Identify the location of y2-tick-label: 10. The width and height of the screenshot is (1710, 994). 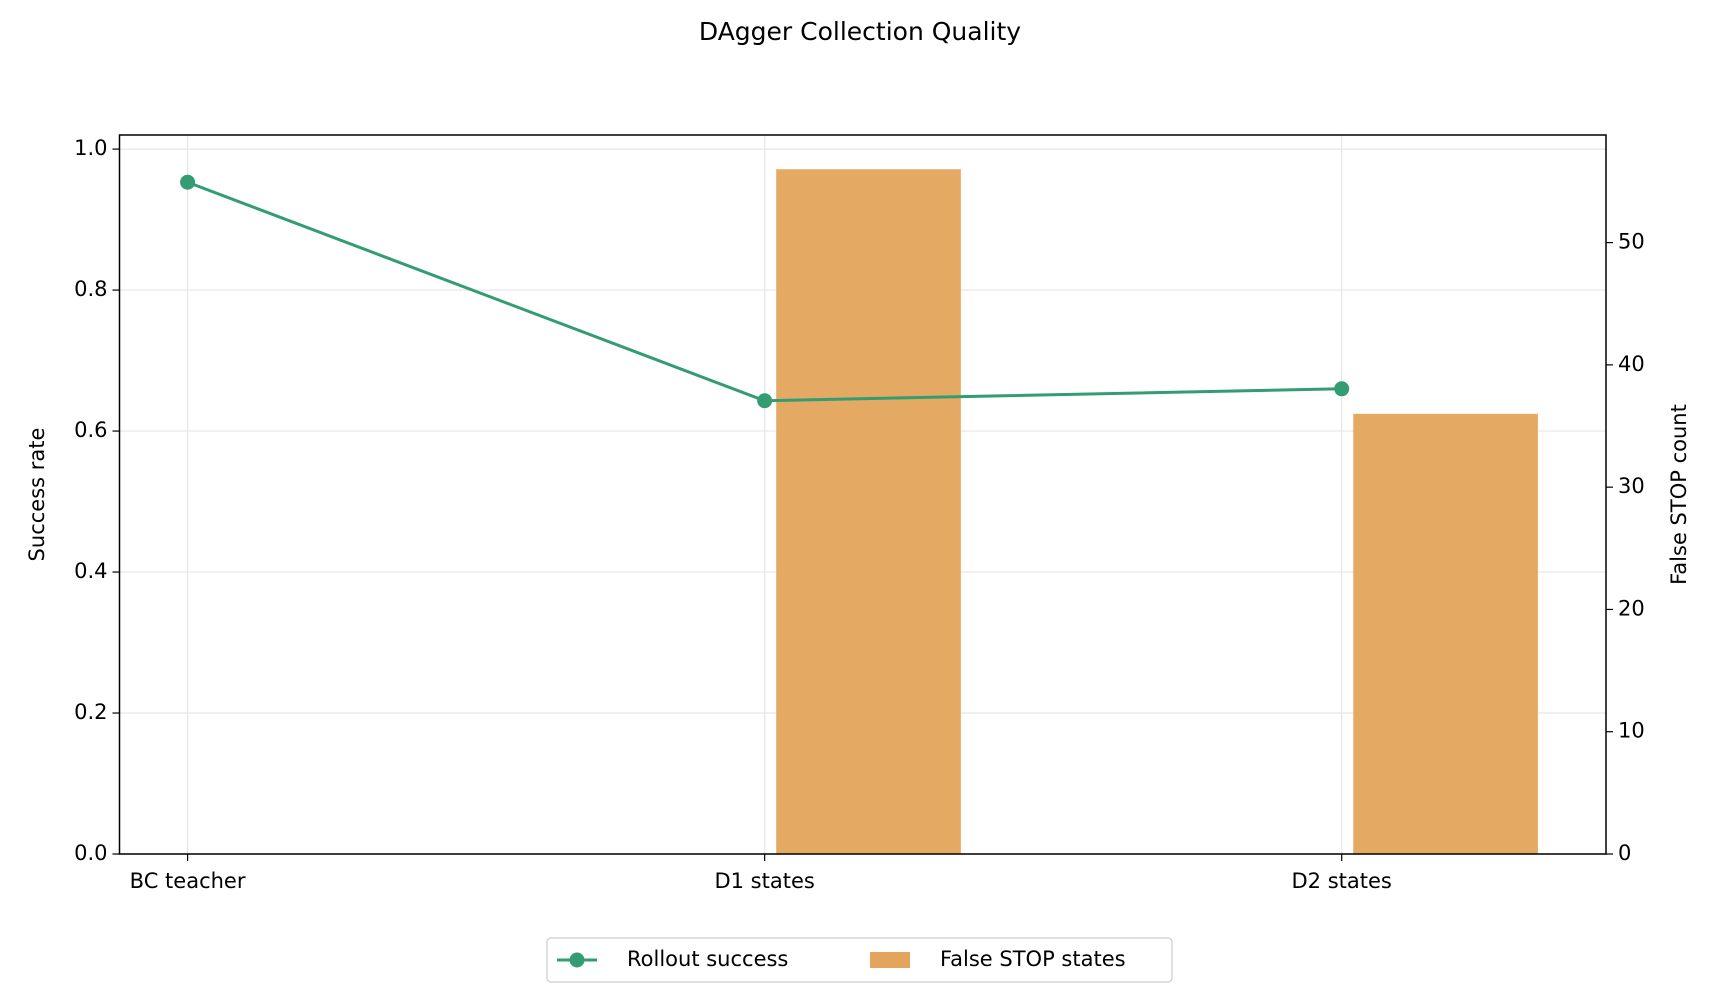
(1631, 731).